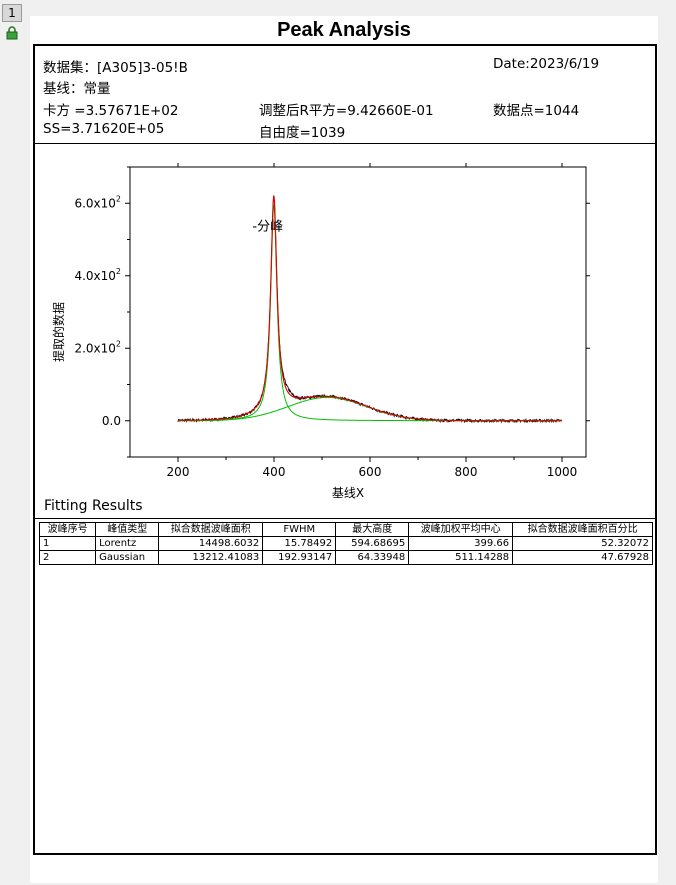 Image resolution: width=676 pixels, height=885 pixels. What do you see at coordinates (372, 557) in the screenshot?
I see `cell-max-height: 64.33948` at bounding box center [372, 557].